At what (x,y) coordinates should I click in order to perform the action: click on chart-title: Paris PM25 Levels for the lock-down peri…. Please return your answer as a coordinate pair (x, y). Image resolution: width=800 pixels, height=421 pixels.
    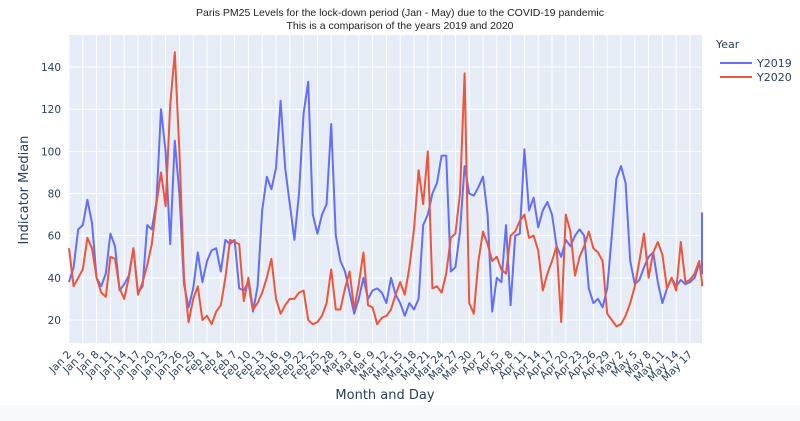
    Looking at the image, I should click on (400, 13).